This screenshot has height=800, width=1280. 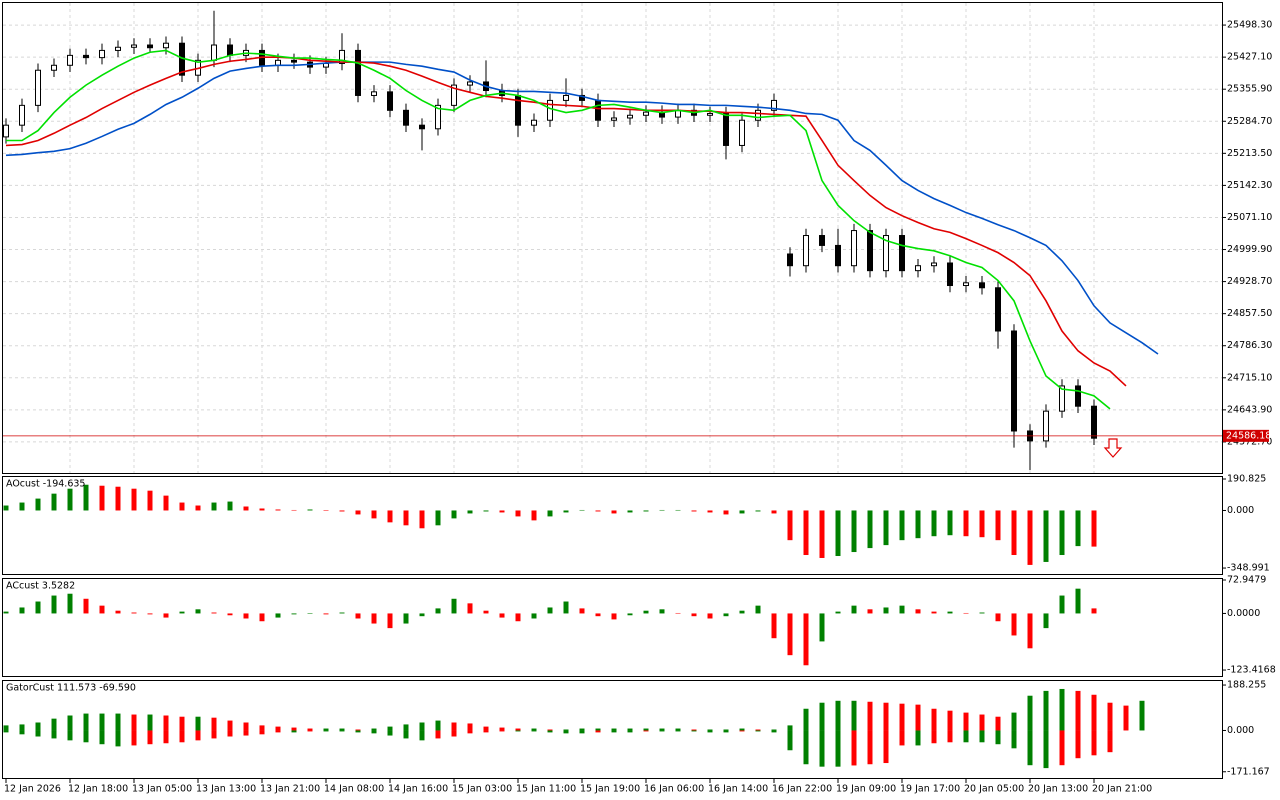 I want to click on y-tick-label: 25071.10, so click(x=1249, y=217).